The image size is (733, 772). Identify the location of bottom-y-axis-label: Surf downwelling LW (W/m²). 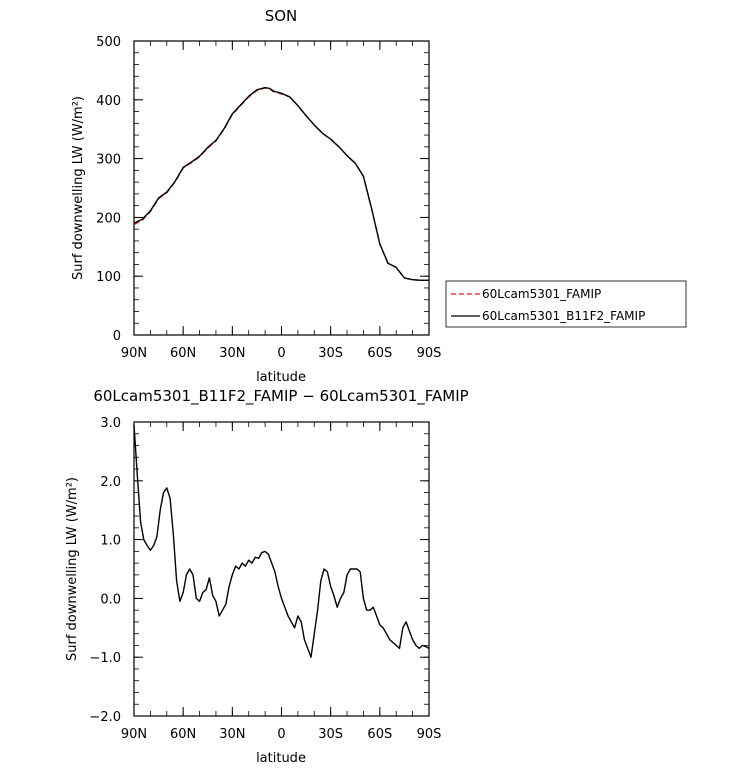
(72, 569).